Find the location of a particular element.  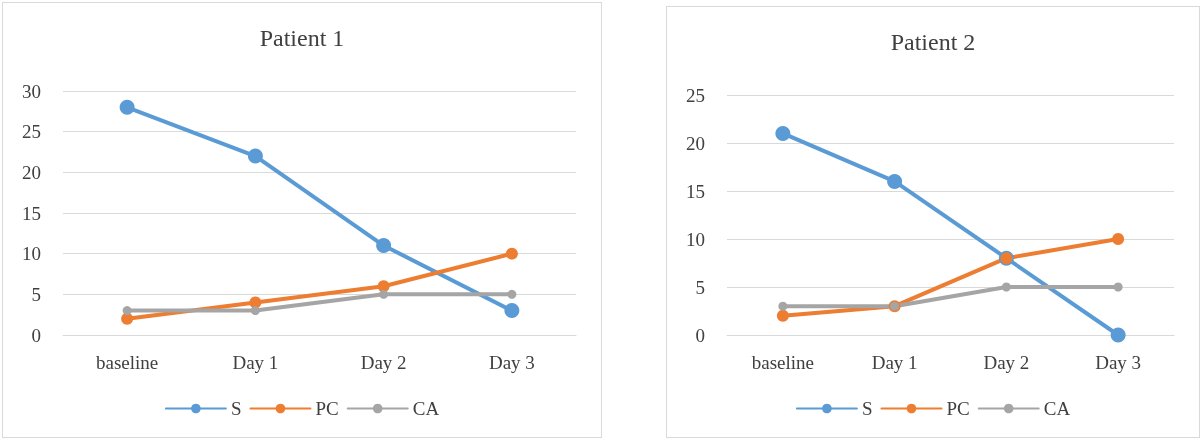

y-tick-label: 30 is located at coordinates (31, 91).